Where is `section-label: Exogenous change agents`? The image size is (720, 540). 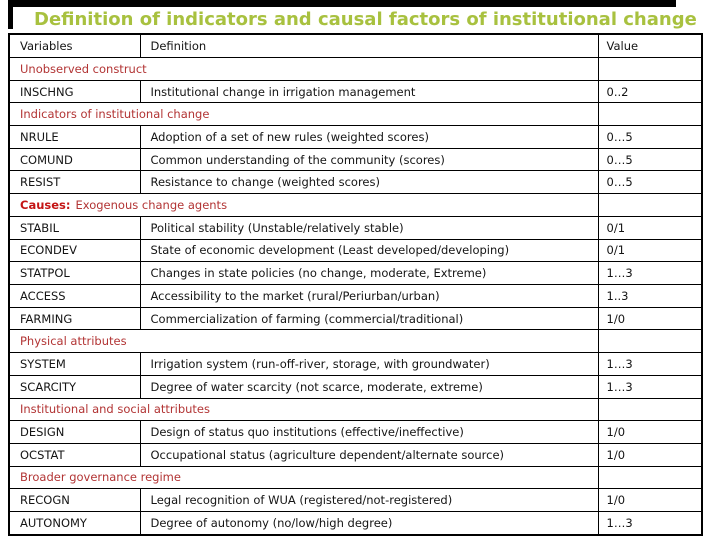
section-label: Exogenous change agents is located at coordinates (151, 205).